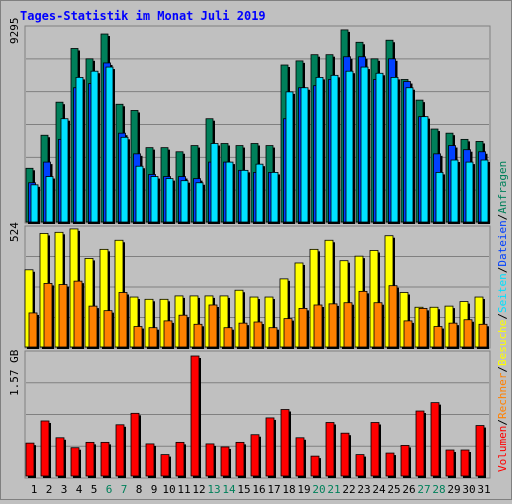 This screenshot has width=512, height=504. Describe the element at coordinates (502, 316) in the screenshot. I see `legend-sep-3: /` at that location.